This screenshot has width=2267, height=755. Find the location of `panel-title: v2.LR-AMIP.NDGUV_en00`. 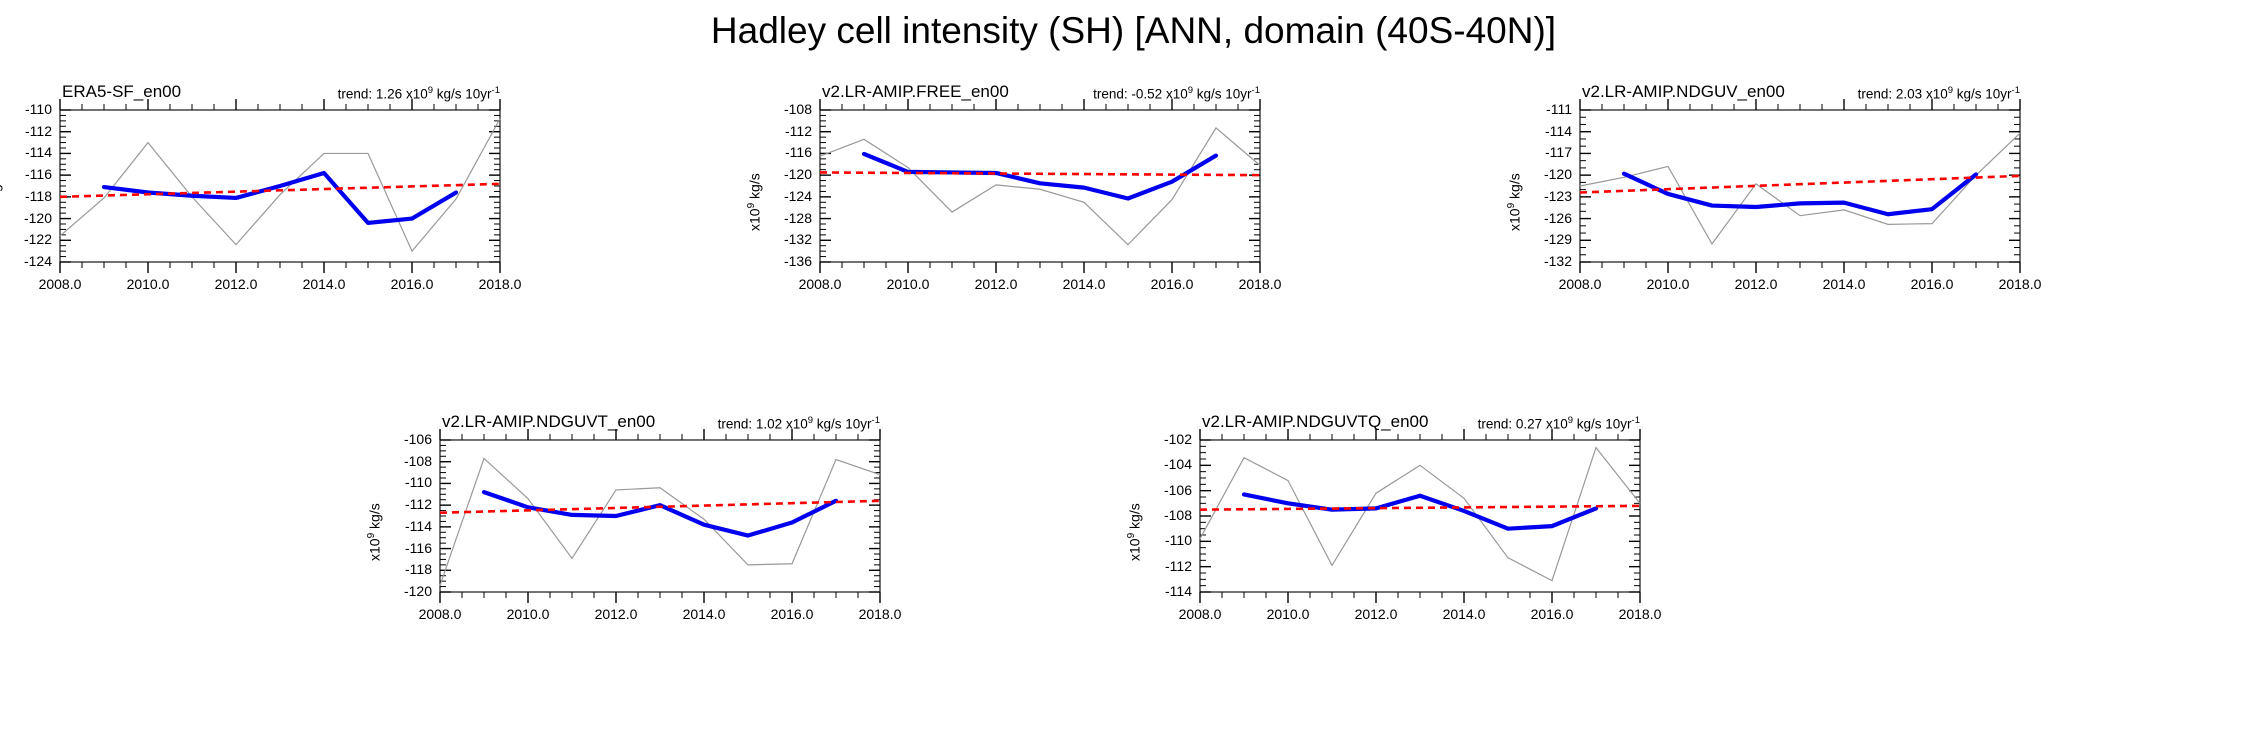

panel-title: v2.LR-AMIP.NDGUV_en00 is located at coordinates (1683, 91).